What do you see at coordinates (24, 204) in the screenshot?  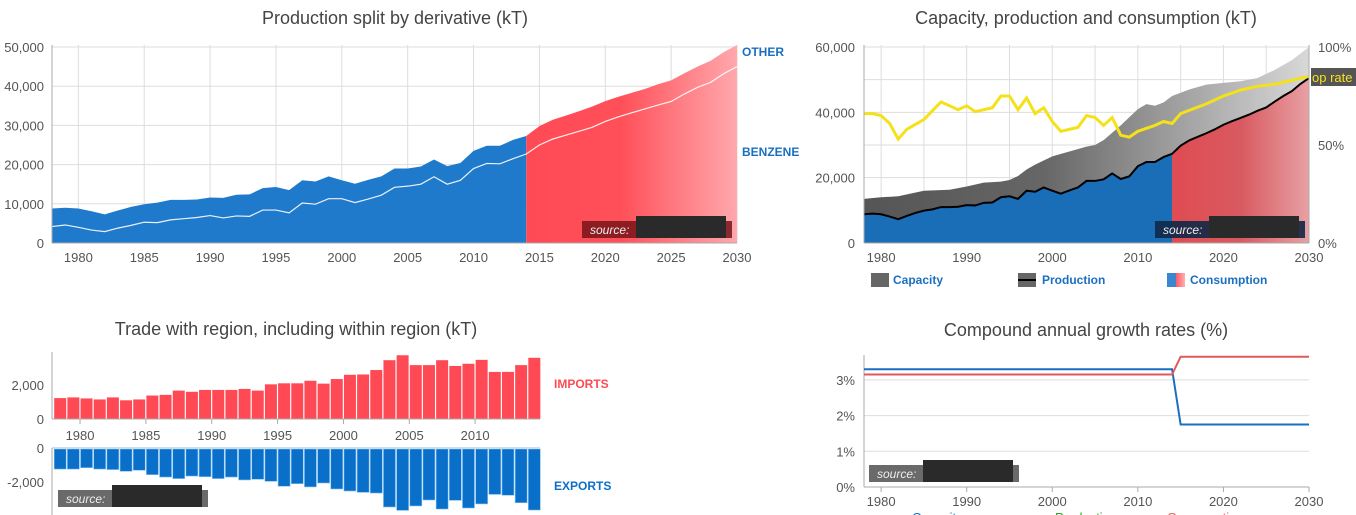 I see `y-tick-label: 10,000` at bounding box center [24, 204].